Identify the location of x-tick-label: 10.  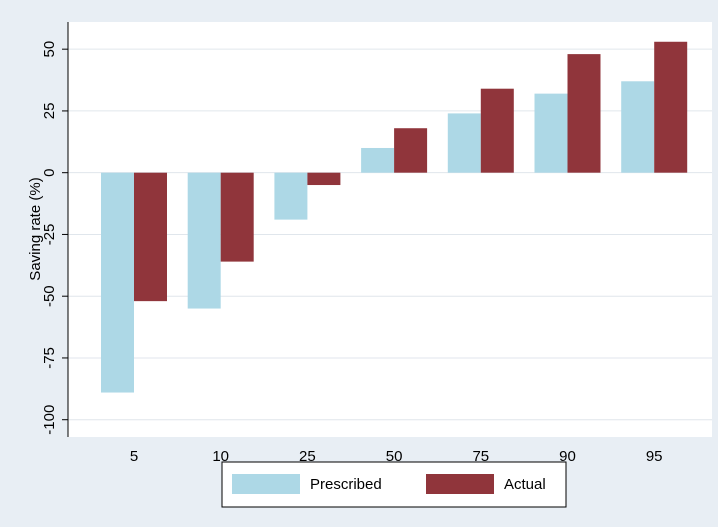
(220, 456).